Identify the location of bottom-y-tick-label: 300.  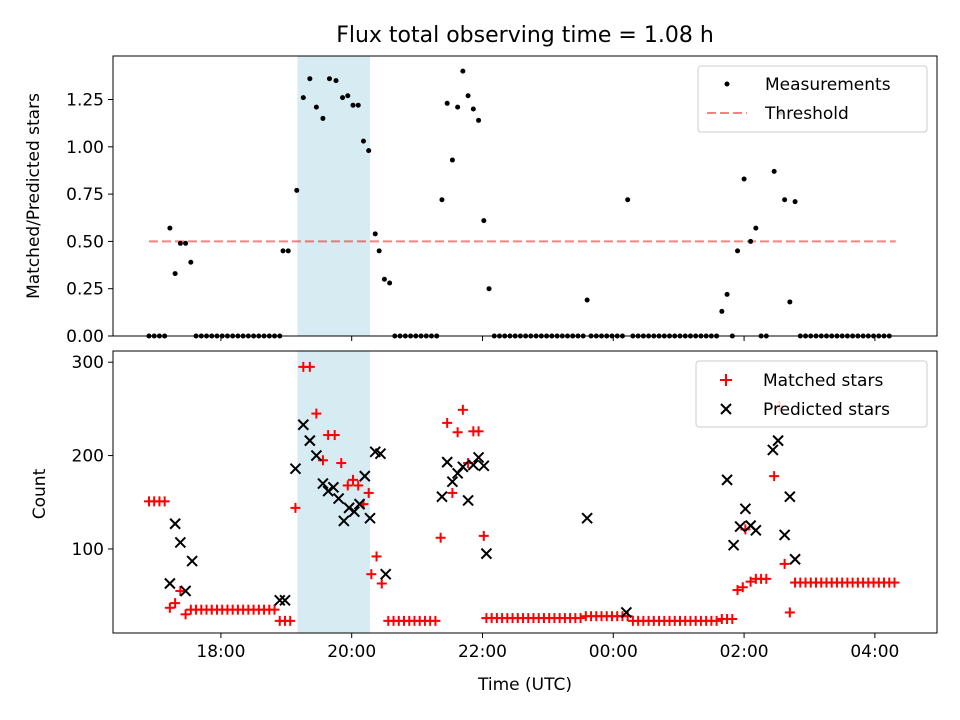
(88, 363).